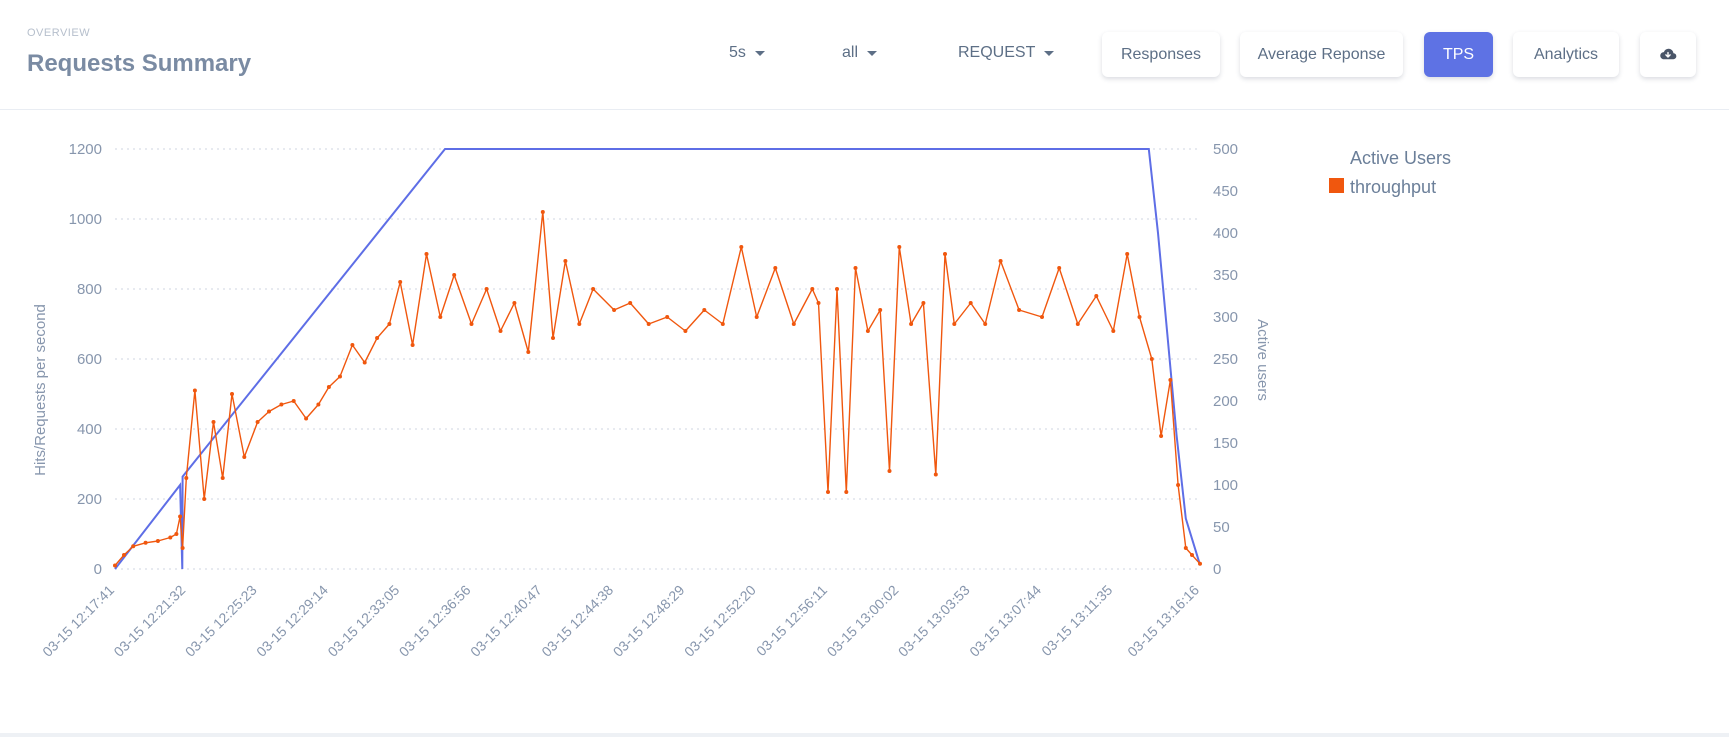  Describe the element at coordinates (1225, 401) in the screenshot. I see `y2-tick-label: 200` at that location.